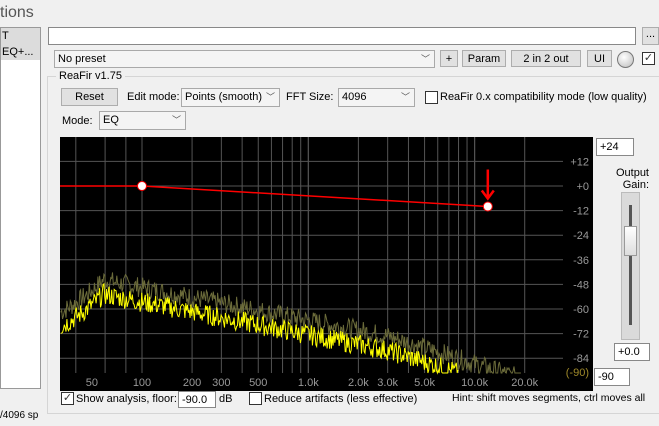 This screenshot has width=659, height=426. I want to click on freq-tick-label: 10.0k, so click(474, 383).